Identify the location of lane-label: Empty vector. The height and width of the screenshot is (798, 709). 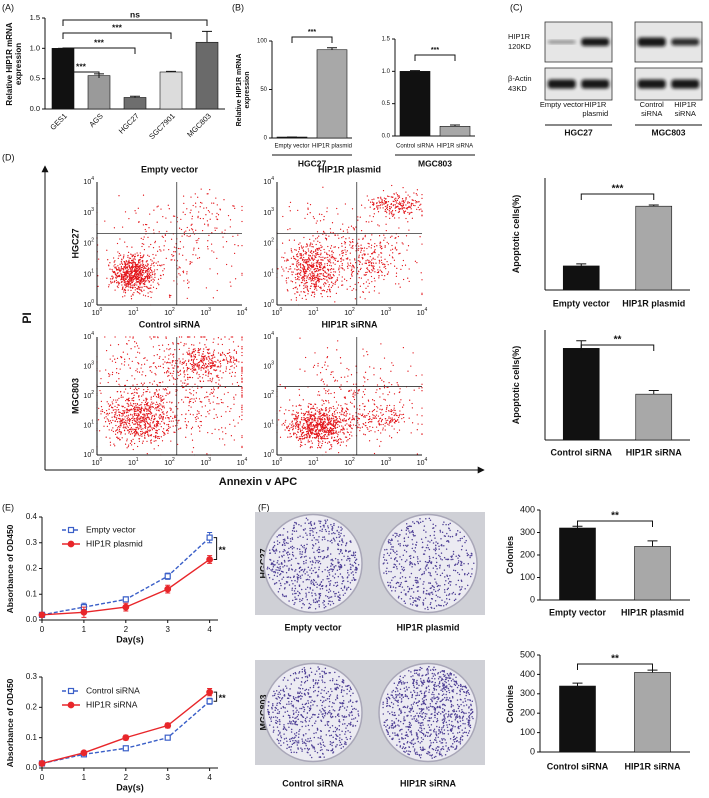
(561, 104).